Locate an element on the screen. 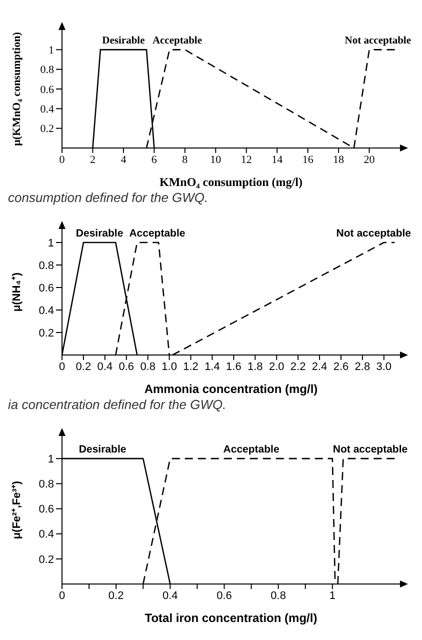  x-tick-label: 2.6 is located at coordinates (341, 366).